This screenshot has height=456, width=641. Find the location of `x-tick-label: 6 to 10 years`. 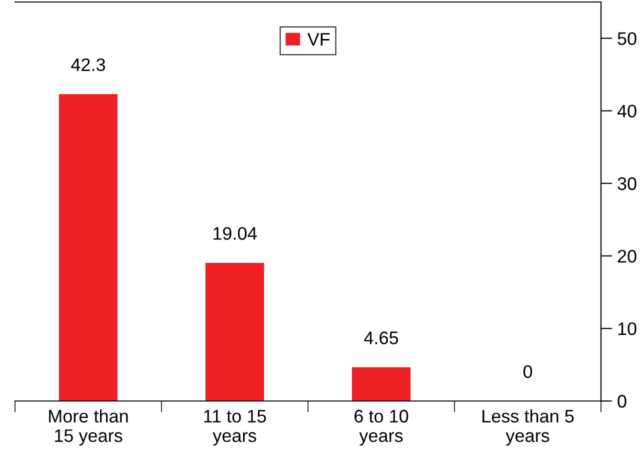

x-tick-label: 6 to 10 years is located at coordinates (381, 428).